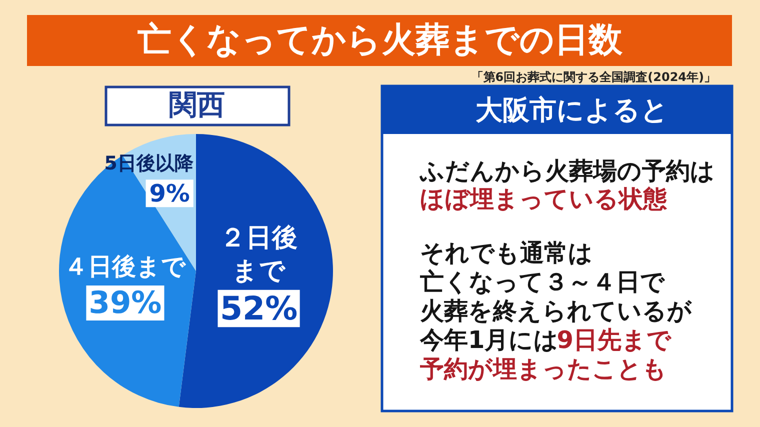 The width and height of the screenshot is (760, 427). Describe the element at coordinates (259, 254) in the screenshot. I see `slice-label: ２日後まで` at that location.